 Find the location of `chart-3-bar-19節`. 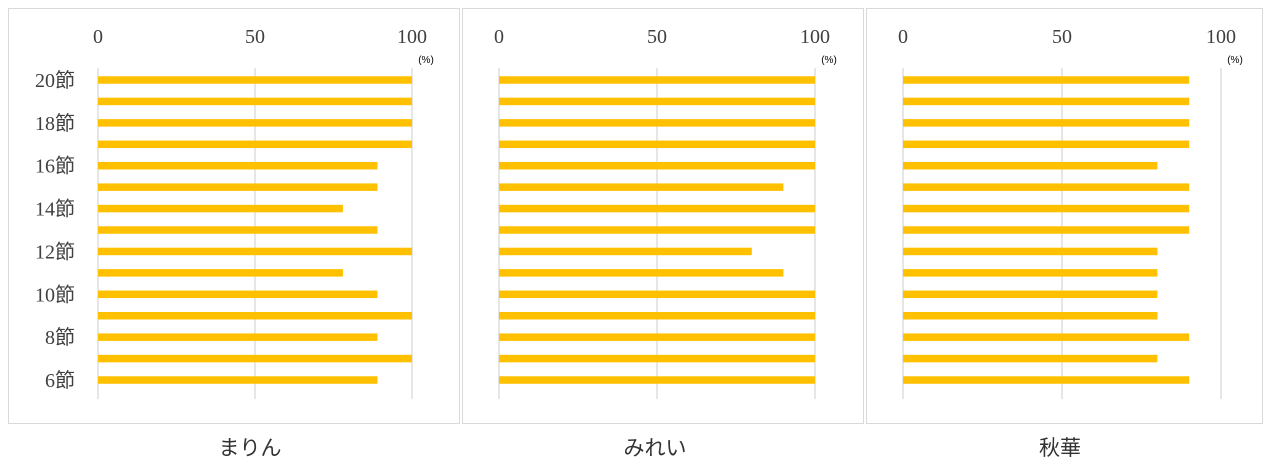

chart-3-bar-19節 is located at coordinates (1046, 101).